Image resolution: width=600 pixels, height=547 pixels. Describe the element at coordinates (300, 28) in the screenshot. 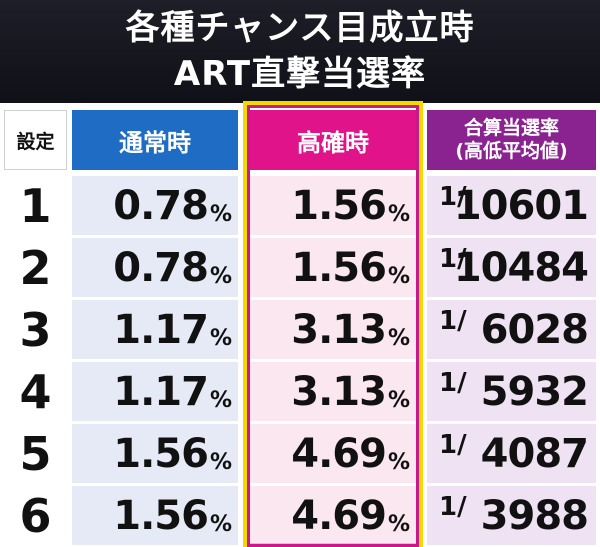

I see `title-line-1: 各種チャンス目成立時` at that location.